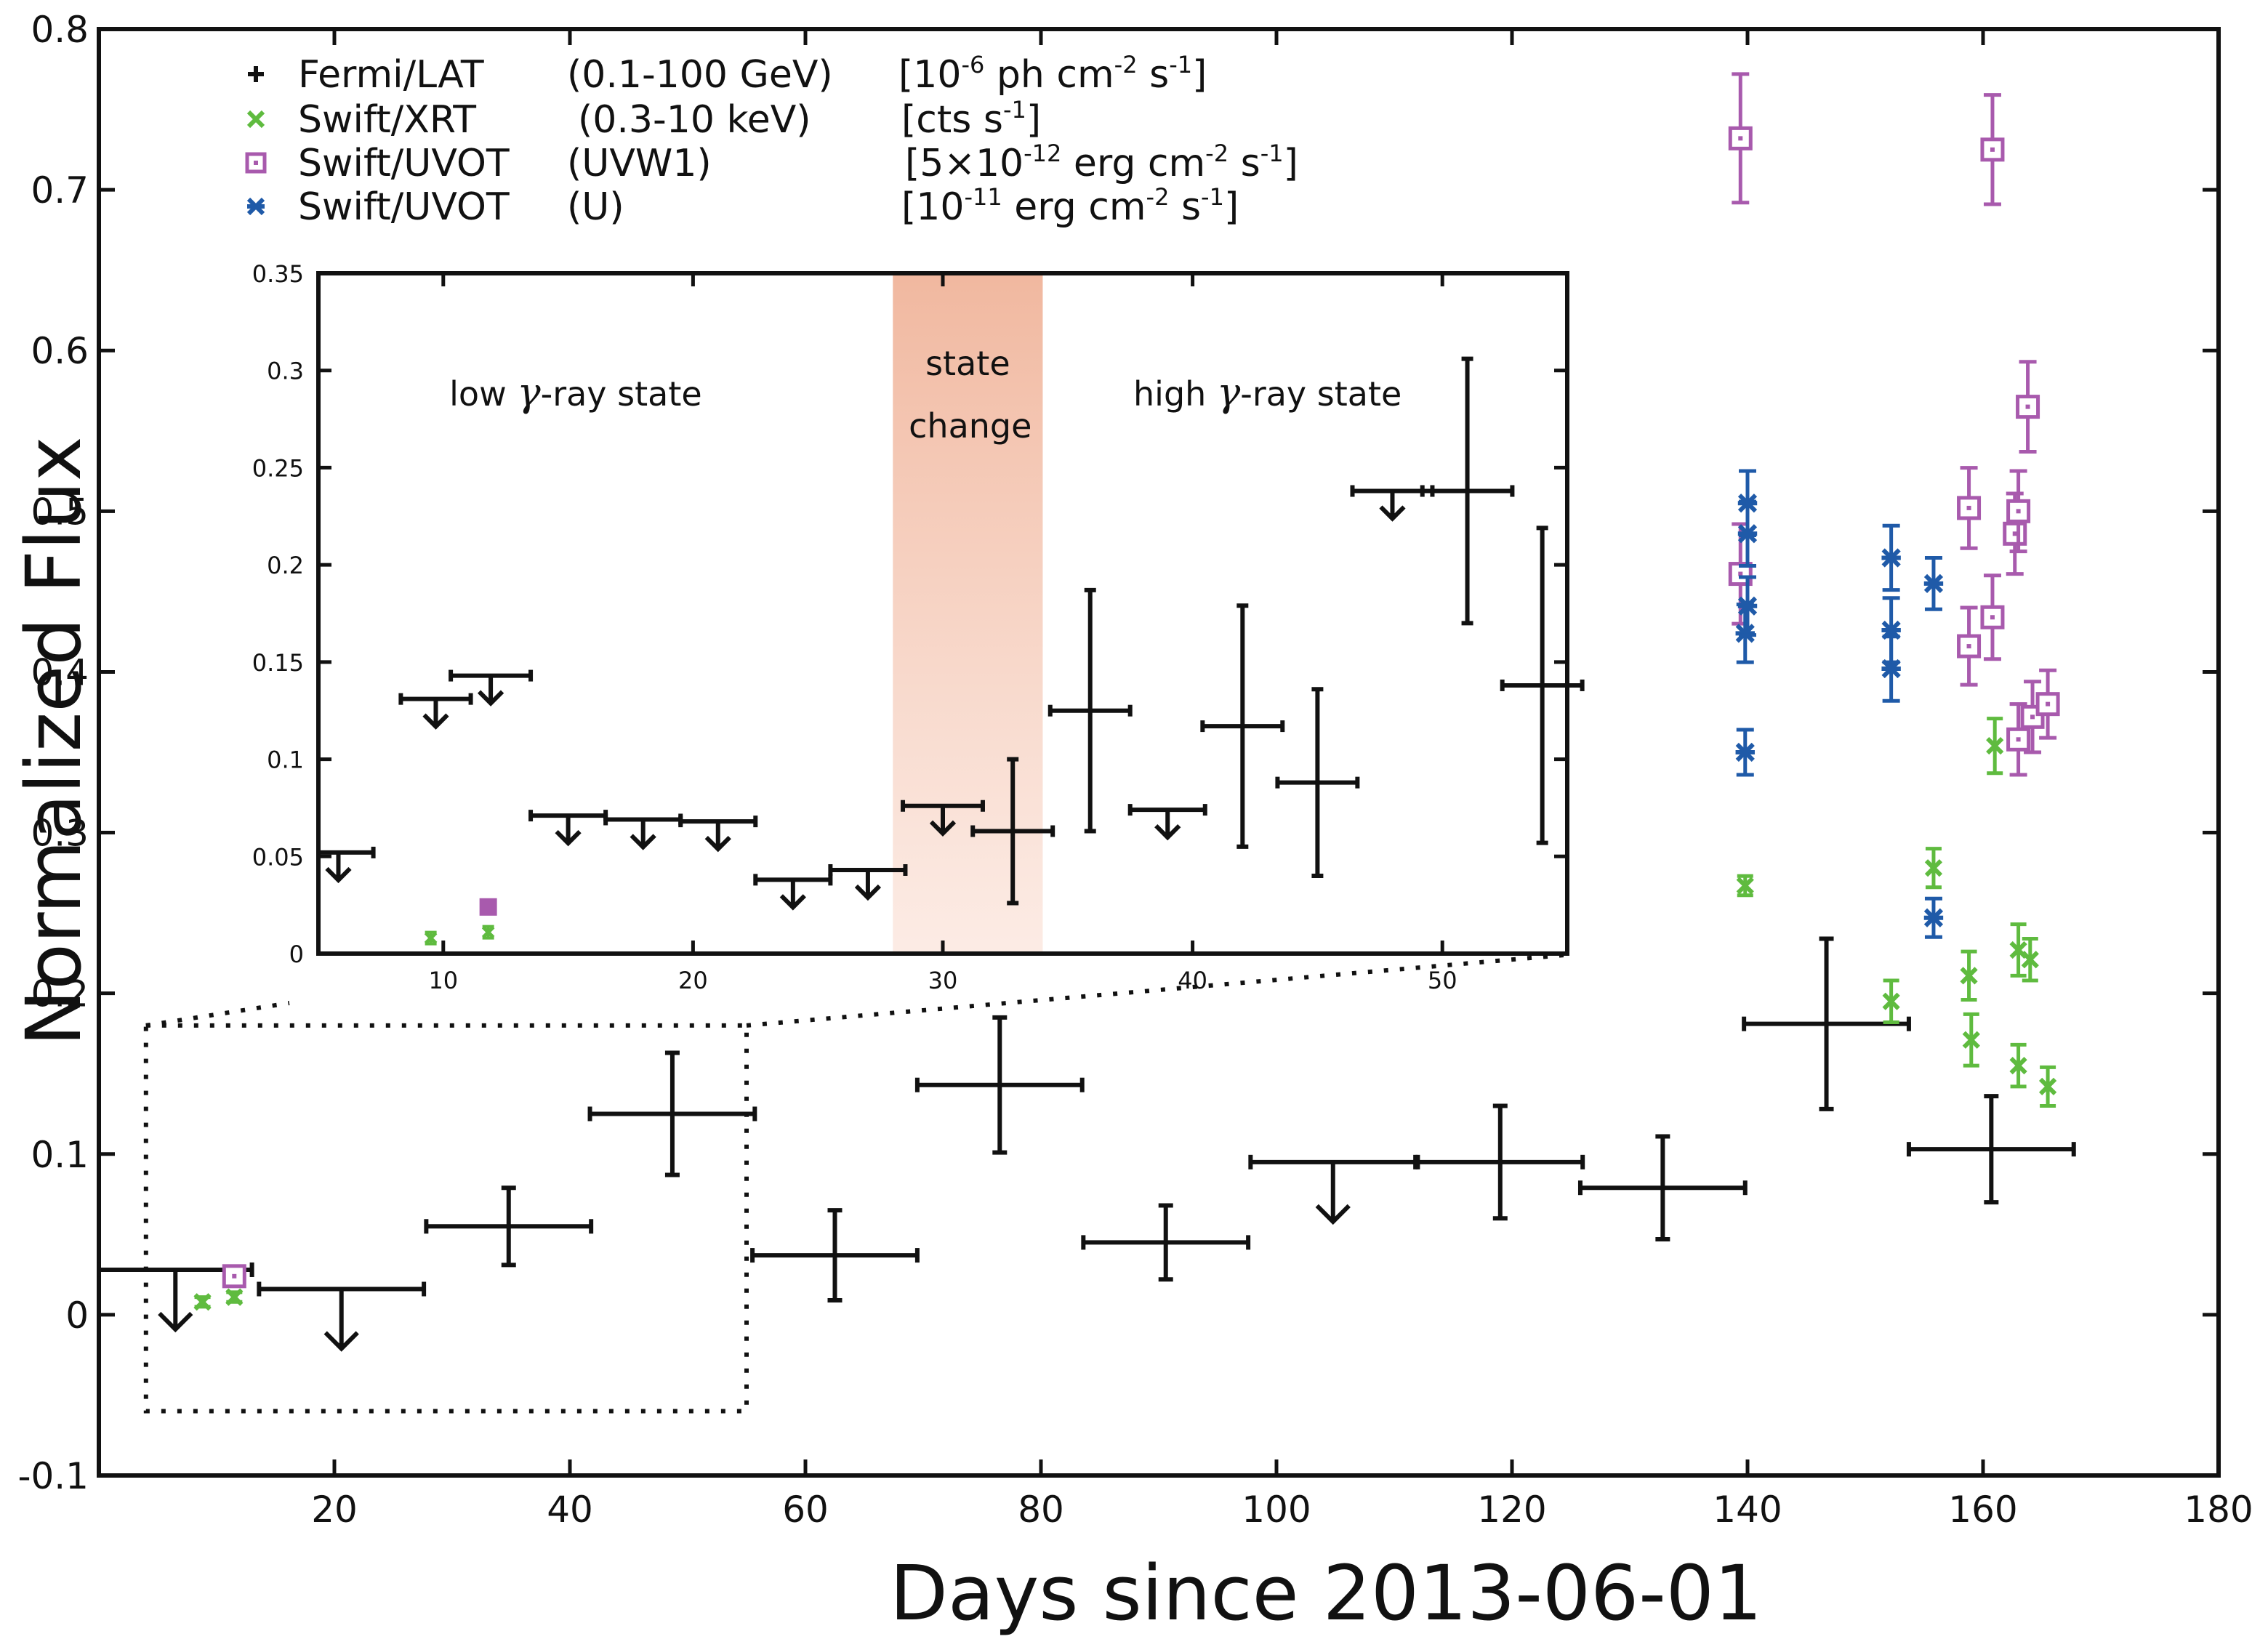  Describe the element at coordinates (1070, 206) in the screenshot. I see `legend-unit: [10-11 erg cm-2 s-1]` at that location.